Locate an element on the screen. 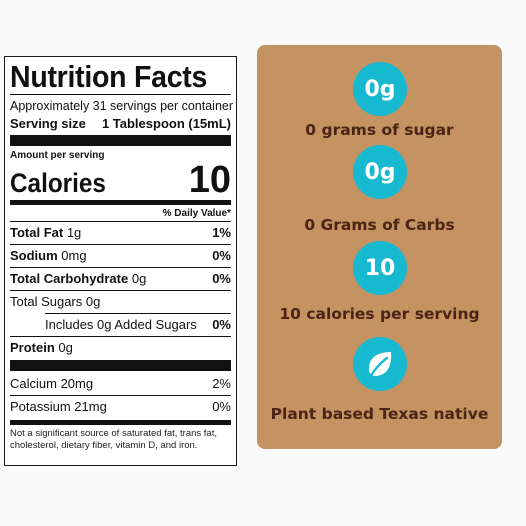  servings-per-container: Approximately 31 servings per container is located at coordinates (122, 106).